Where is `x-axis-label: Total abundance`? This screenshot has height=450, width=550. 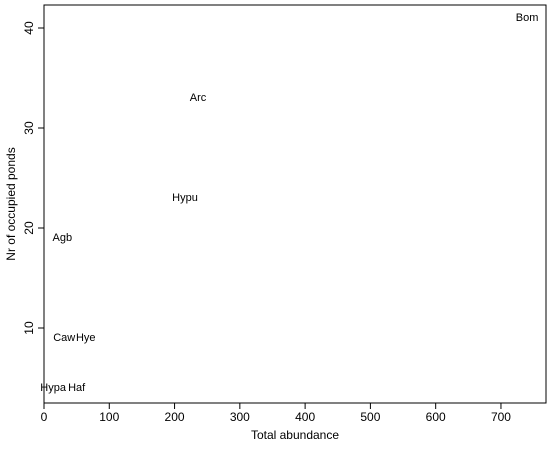 x-axis-label: Total abundance is located at coordinates (295, 435).